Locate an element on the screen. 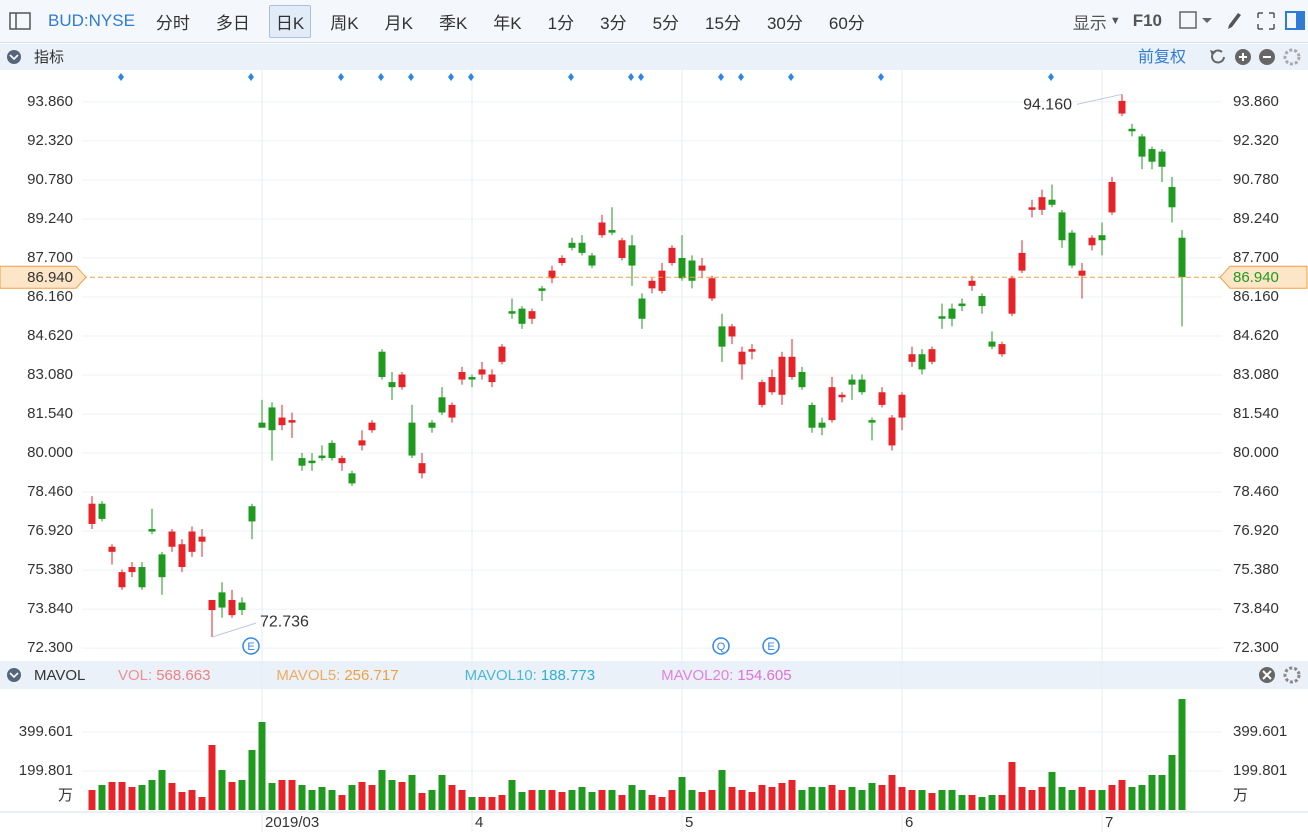 This screenshot has width=1308, height=832. low-leader is located at coordinates (234, 630).